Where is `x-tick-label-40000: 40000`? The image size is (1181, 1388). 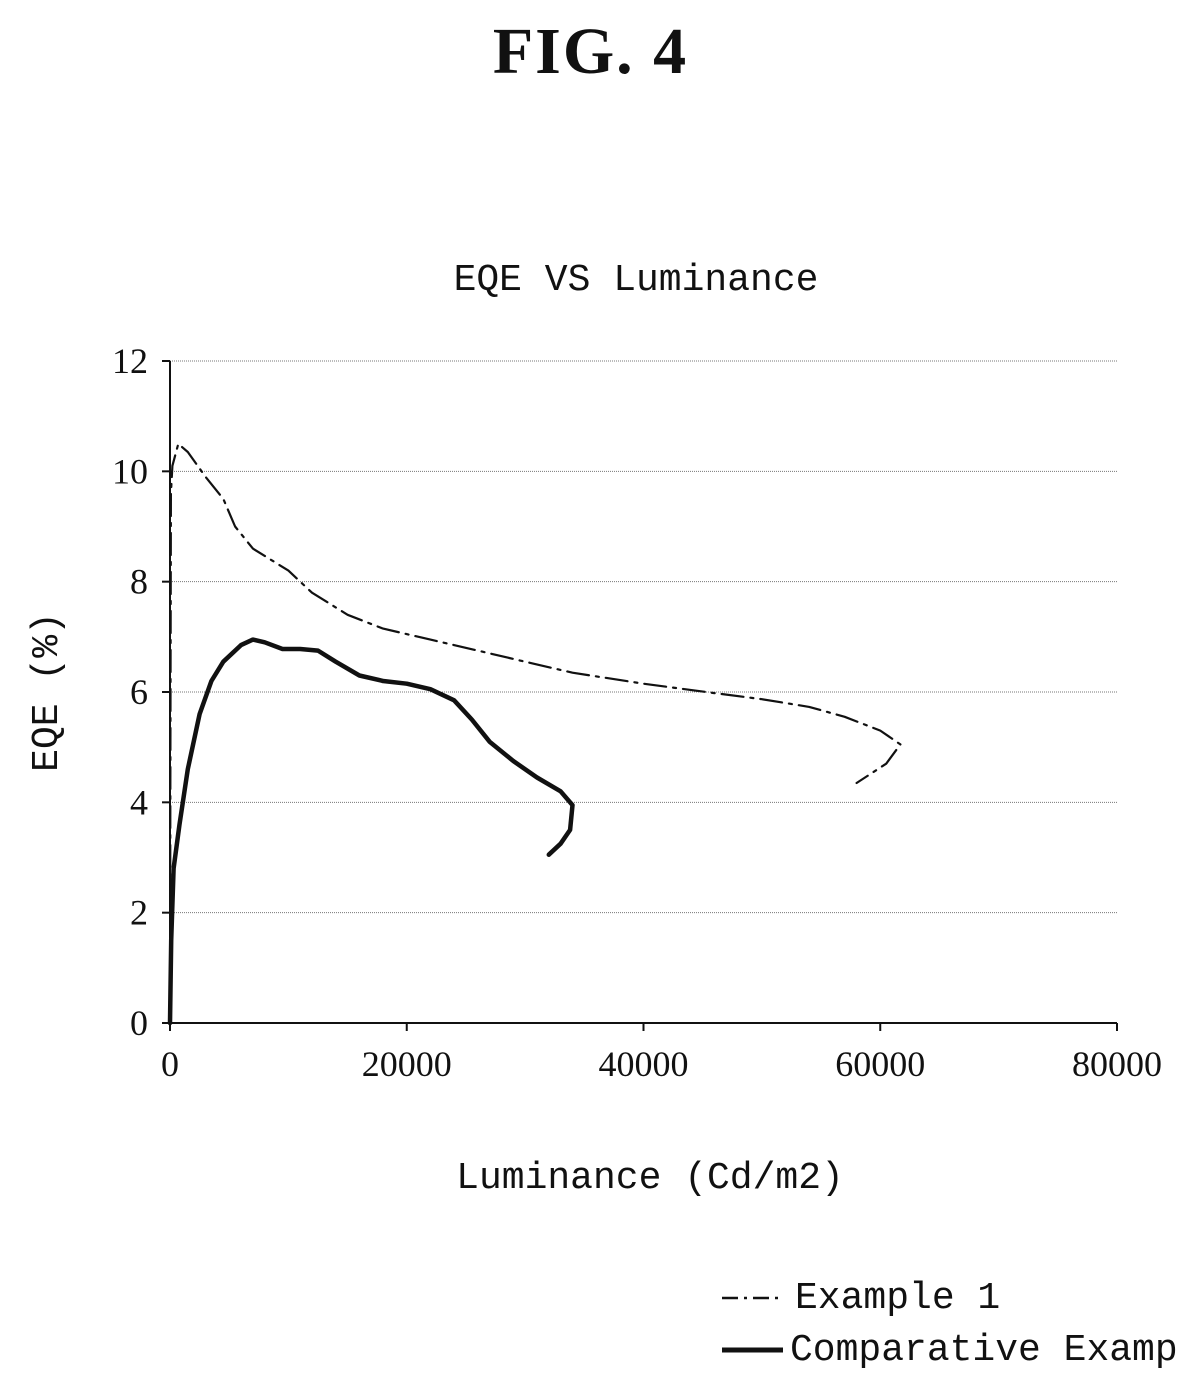 x-tick-label-40000: 40000 is located at coordinates (644, 1064).